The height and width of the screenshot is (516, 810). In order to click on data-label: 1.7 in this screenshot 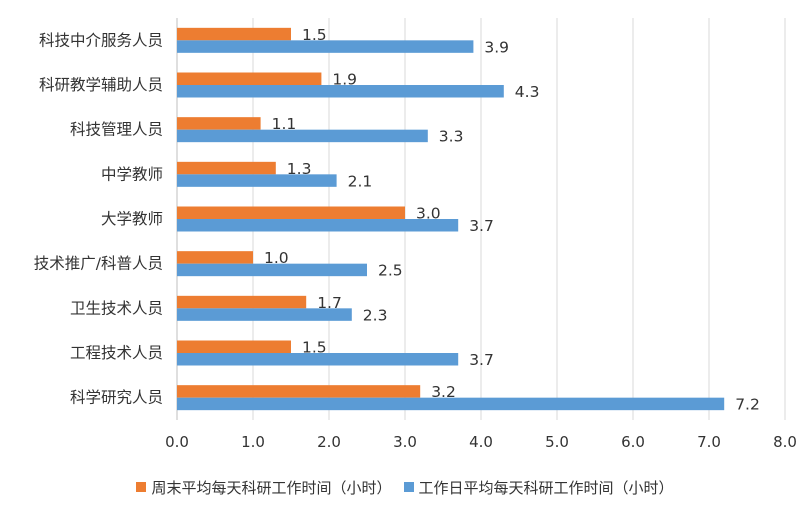, I will do `click(329, 303)`.